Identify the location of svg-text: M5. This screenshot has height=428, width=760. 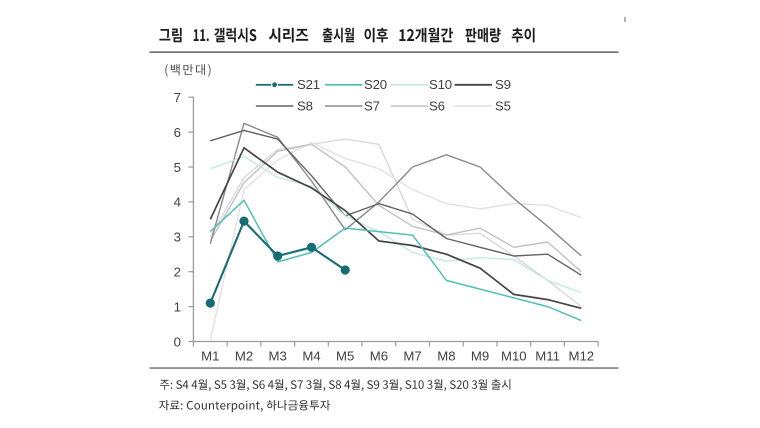
(345, 355).